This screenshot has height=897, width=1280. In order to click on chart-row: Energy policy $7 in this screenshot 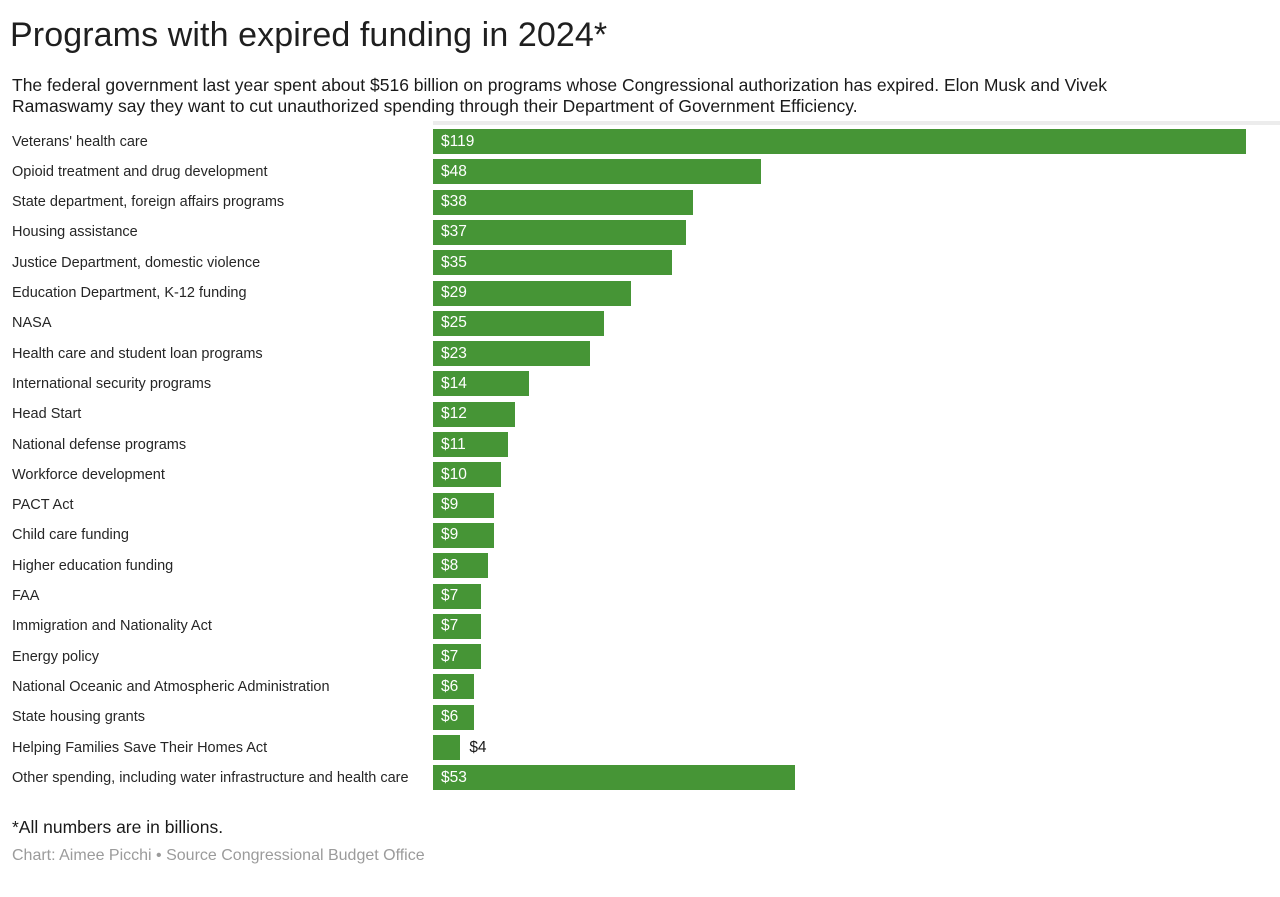, I will do `click(640, 657)`.